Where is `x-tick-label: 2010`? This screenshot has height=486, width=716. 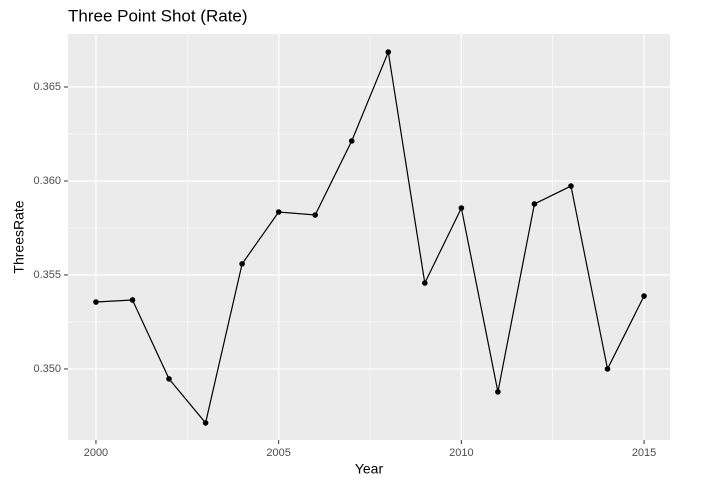
x-tick-label: 2010 is located at coordinates (461, 453).